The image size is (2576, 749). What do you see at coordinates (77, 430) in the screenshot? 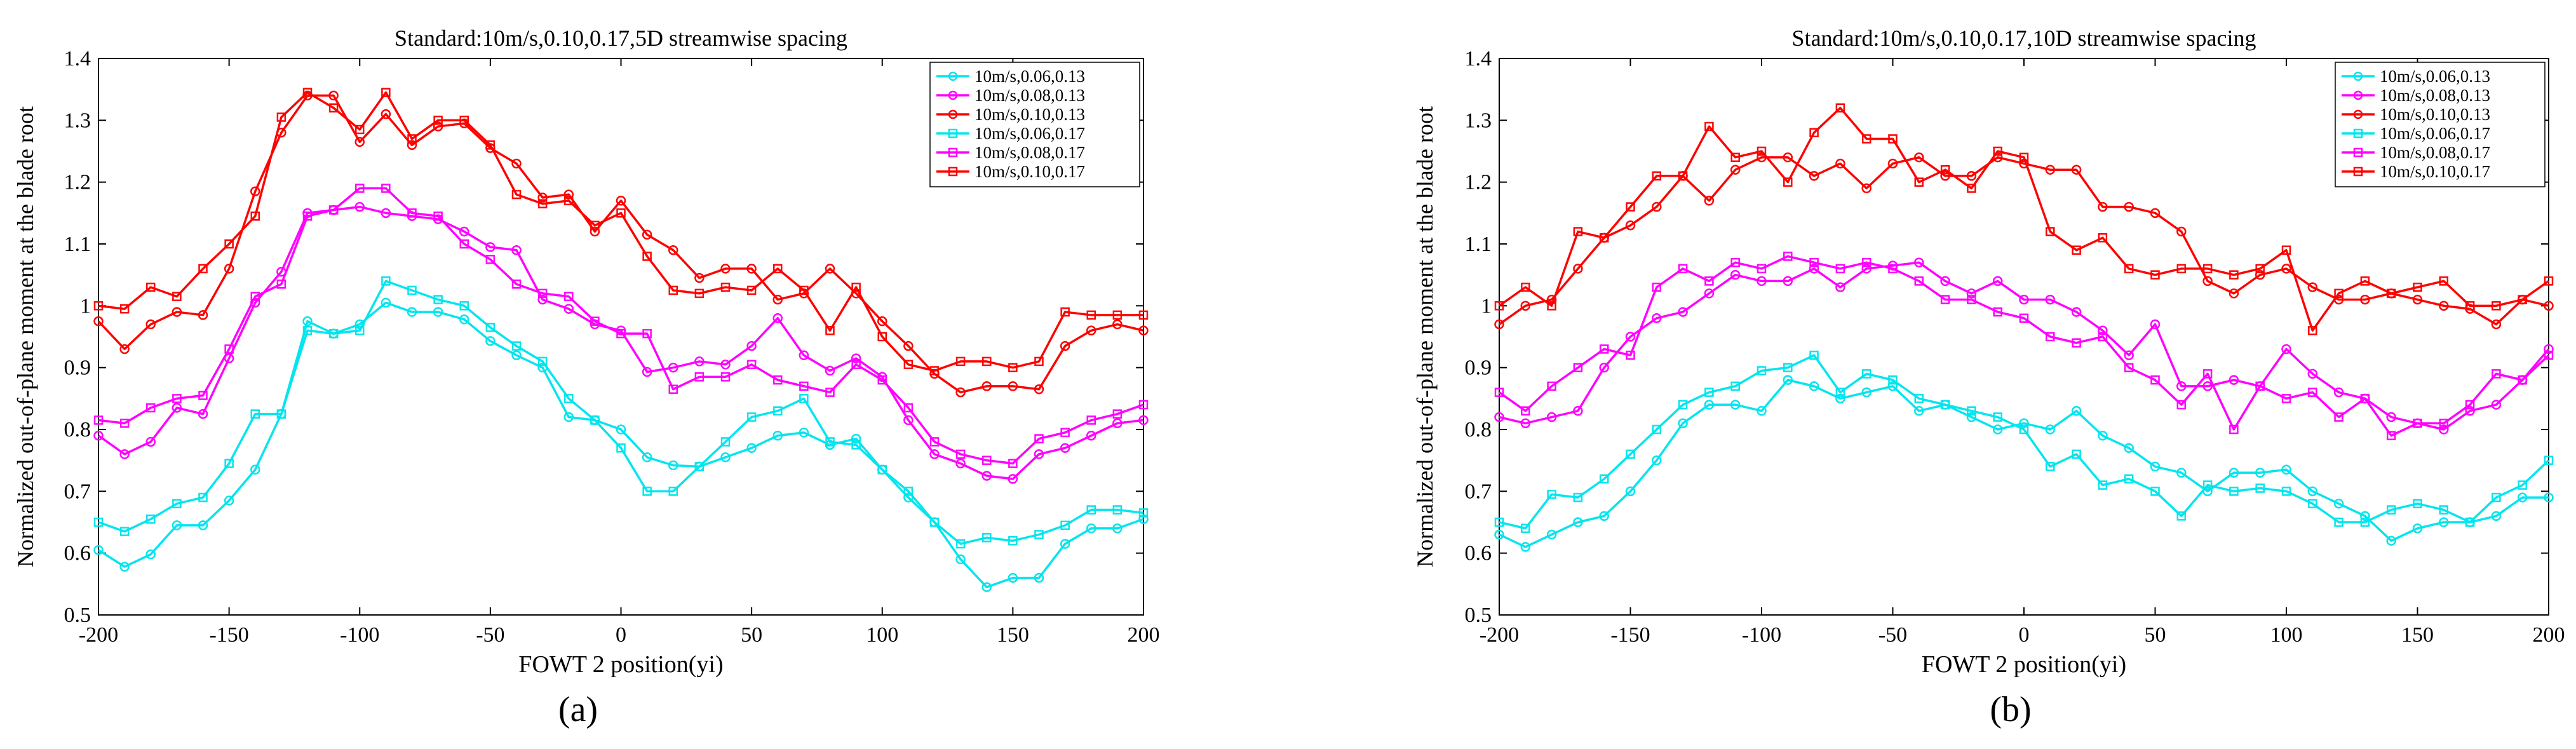
I see `y-tick-label: 0.8` at bounding box center [77, 430].